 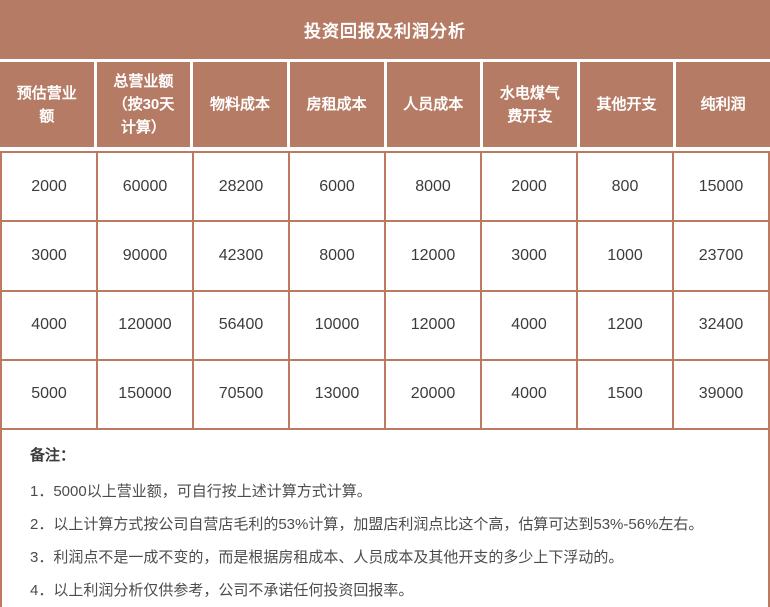 I want to click on table-cell: 10000, so click(x=337, y=325).